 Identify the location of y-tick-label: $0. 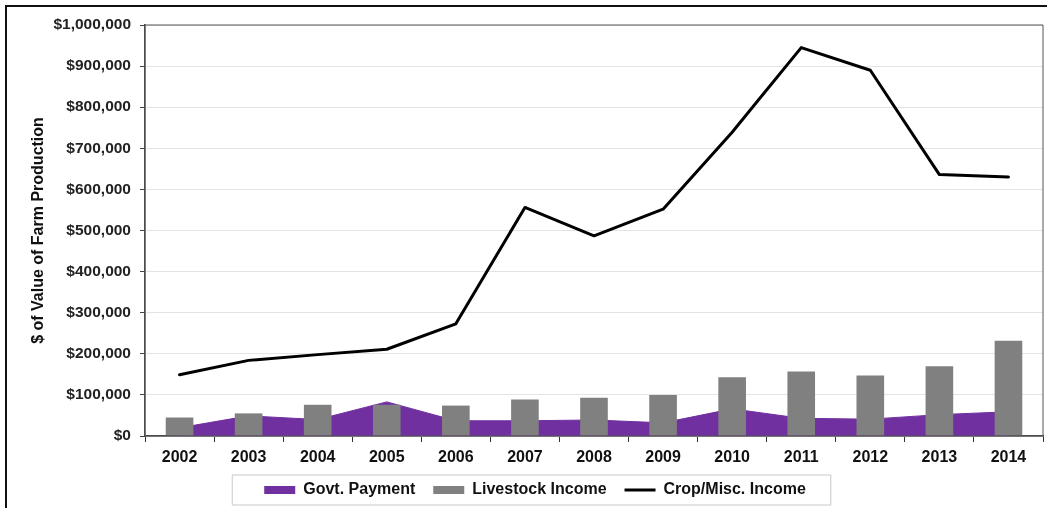
(122, 435).